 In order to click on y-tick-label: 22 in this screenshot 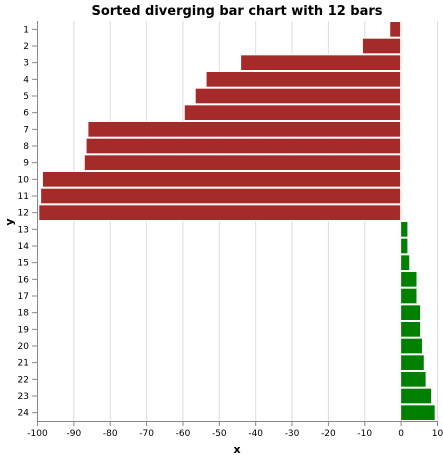, I will do `click(23, 380)`.